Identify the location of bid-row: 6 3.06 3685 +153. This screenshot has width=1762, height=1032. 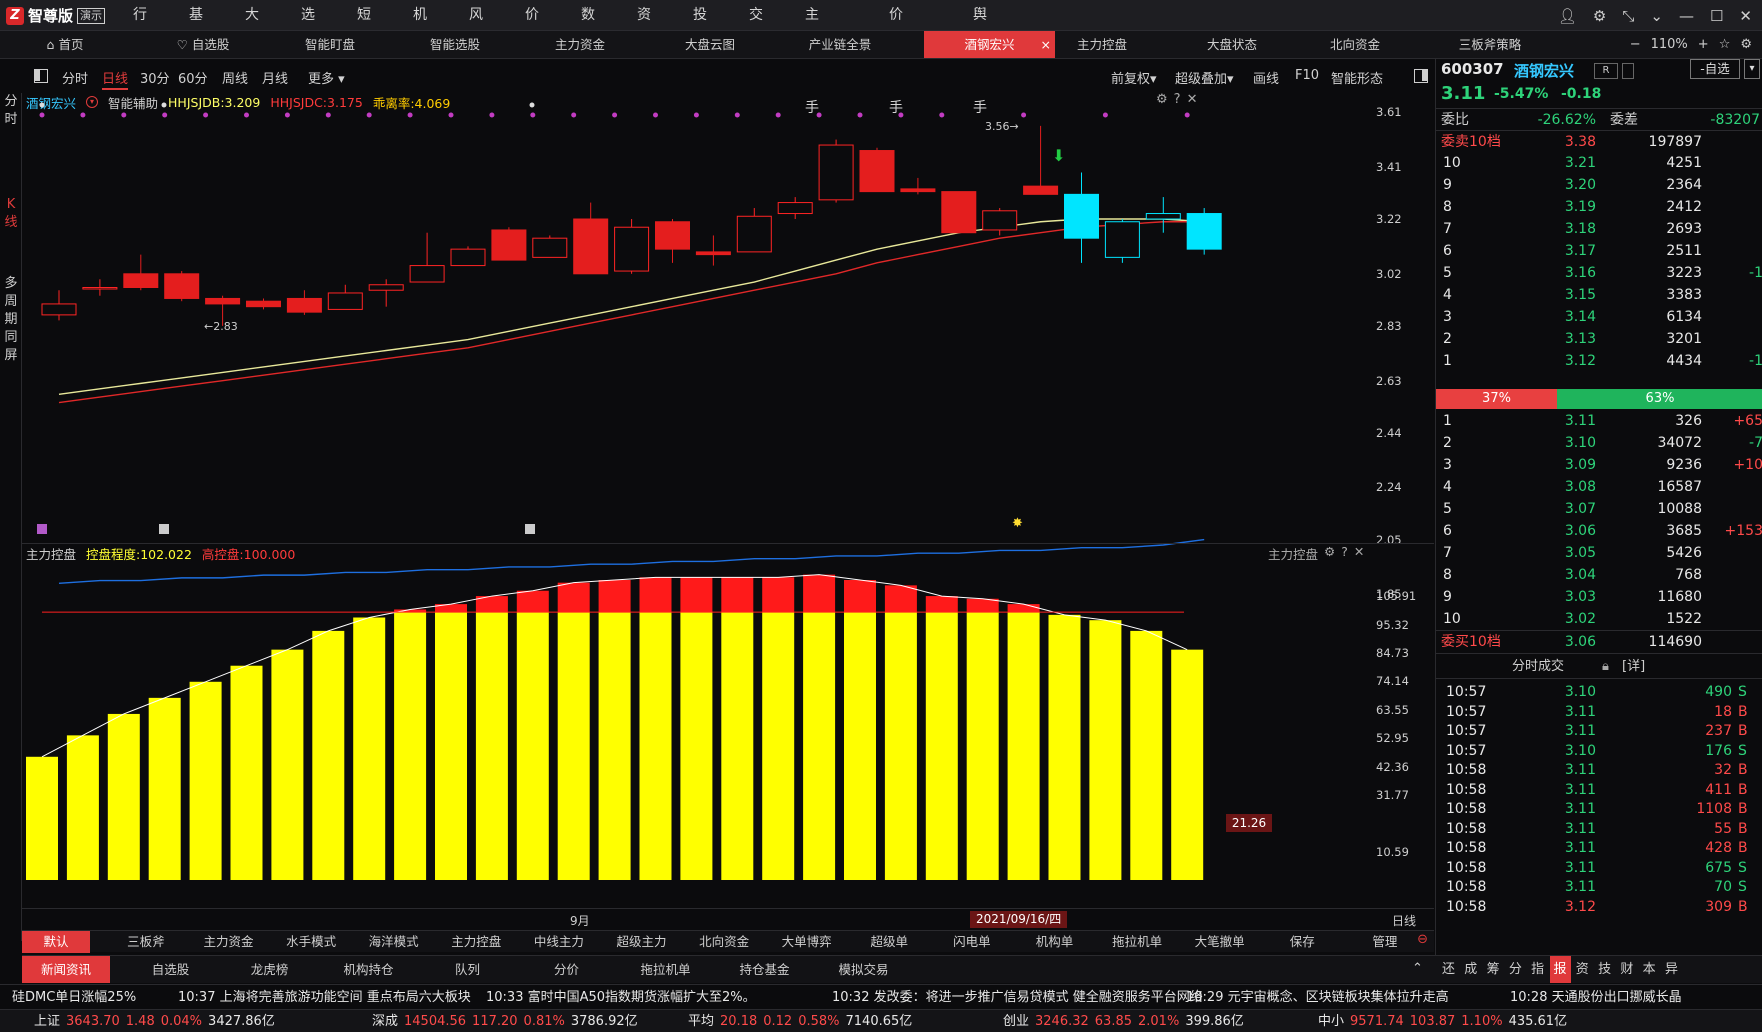
(1599, 531).